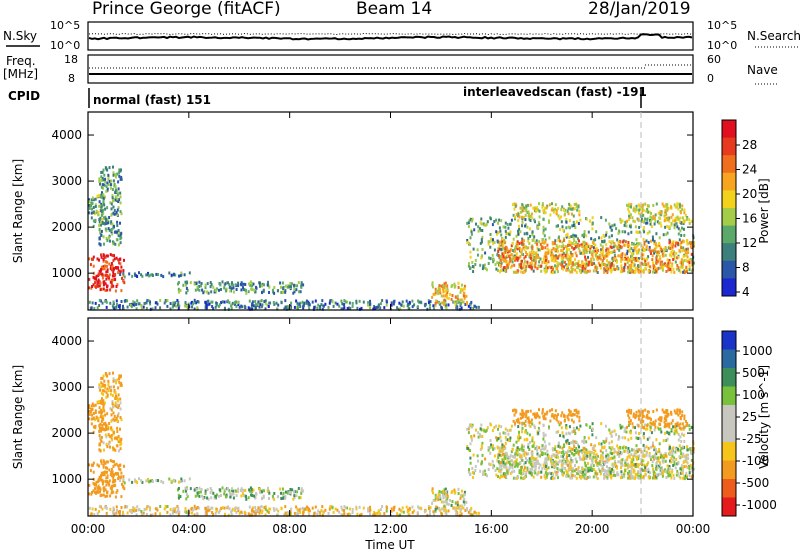 The image size is (800, 554). Describe the element at coordinates (21, 61) in the screenshot. I see `freq-label-1: Freq.` at that location.